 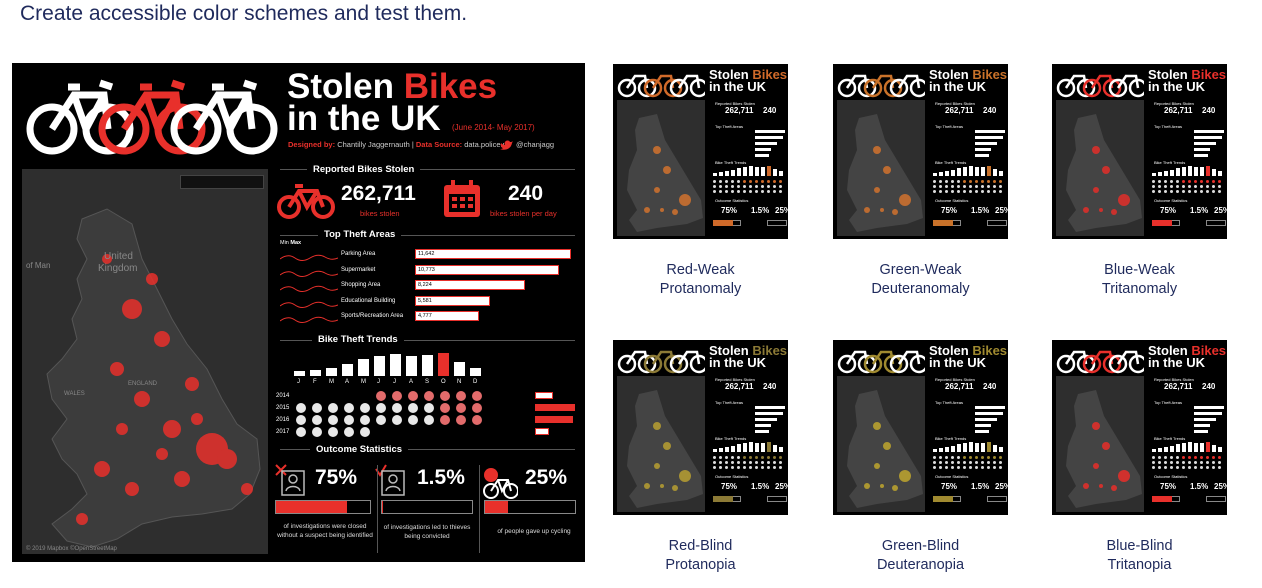 I want to click on map-label-england: ENGLAND, so click(x=143, y=384).